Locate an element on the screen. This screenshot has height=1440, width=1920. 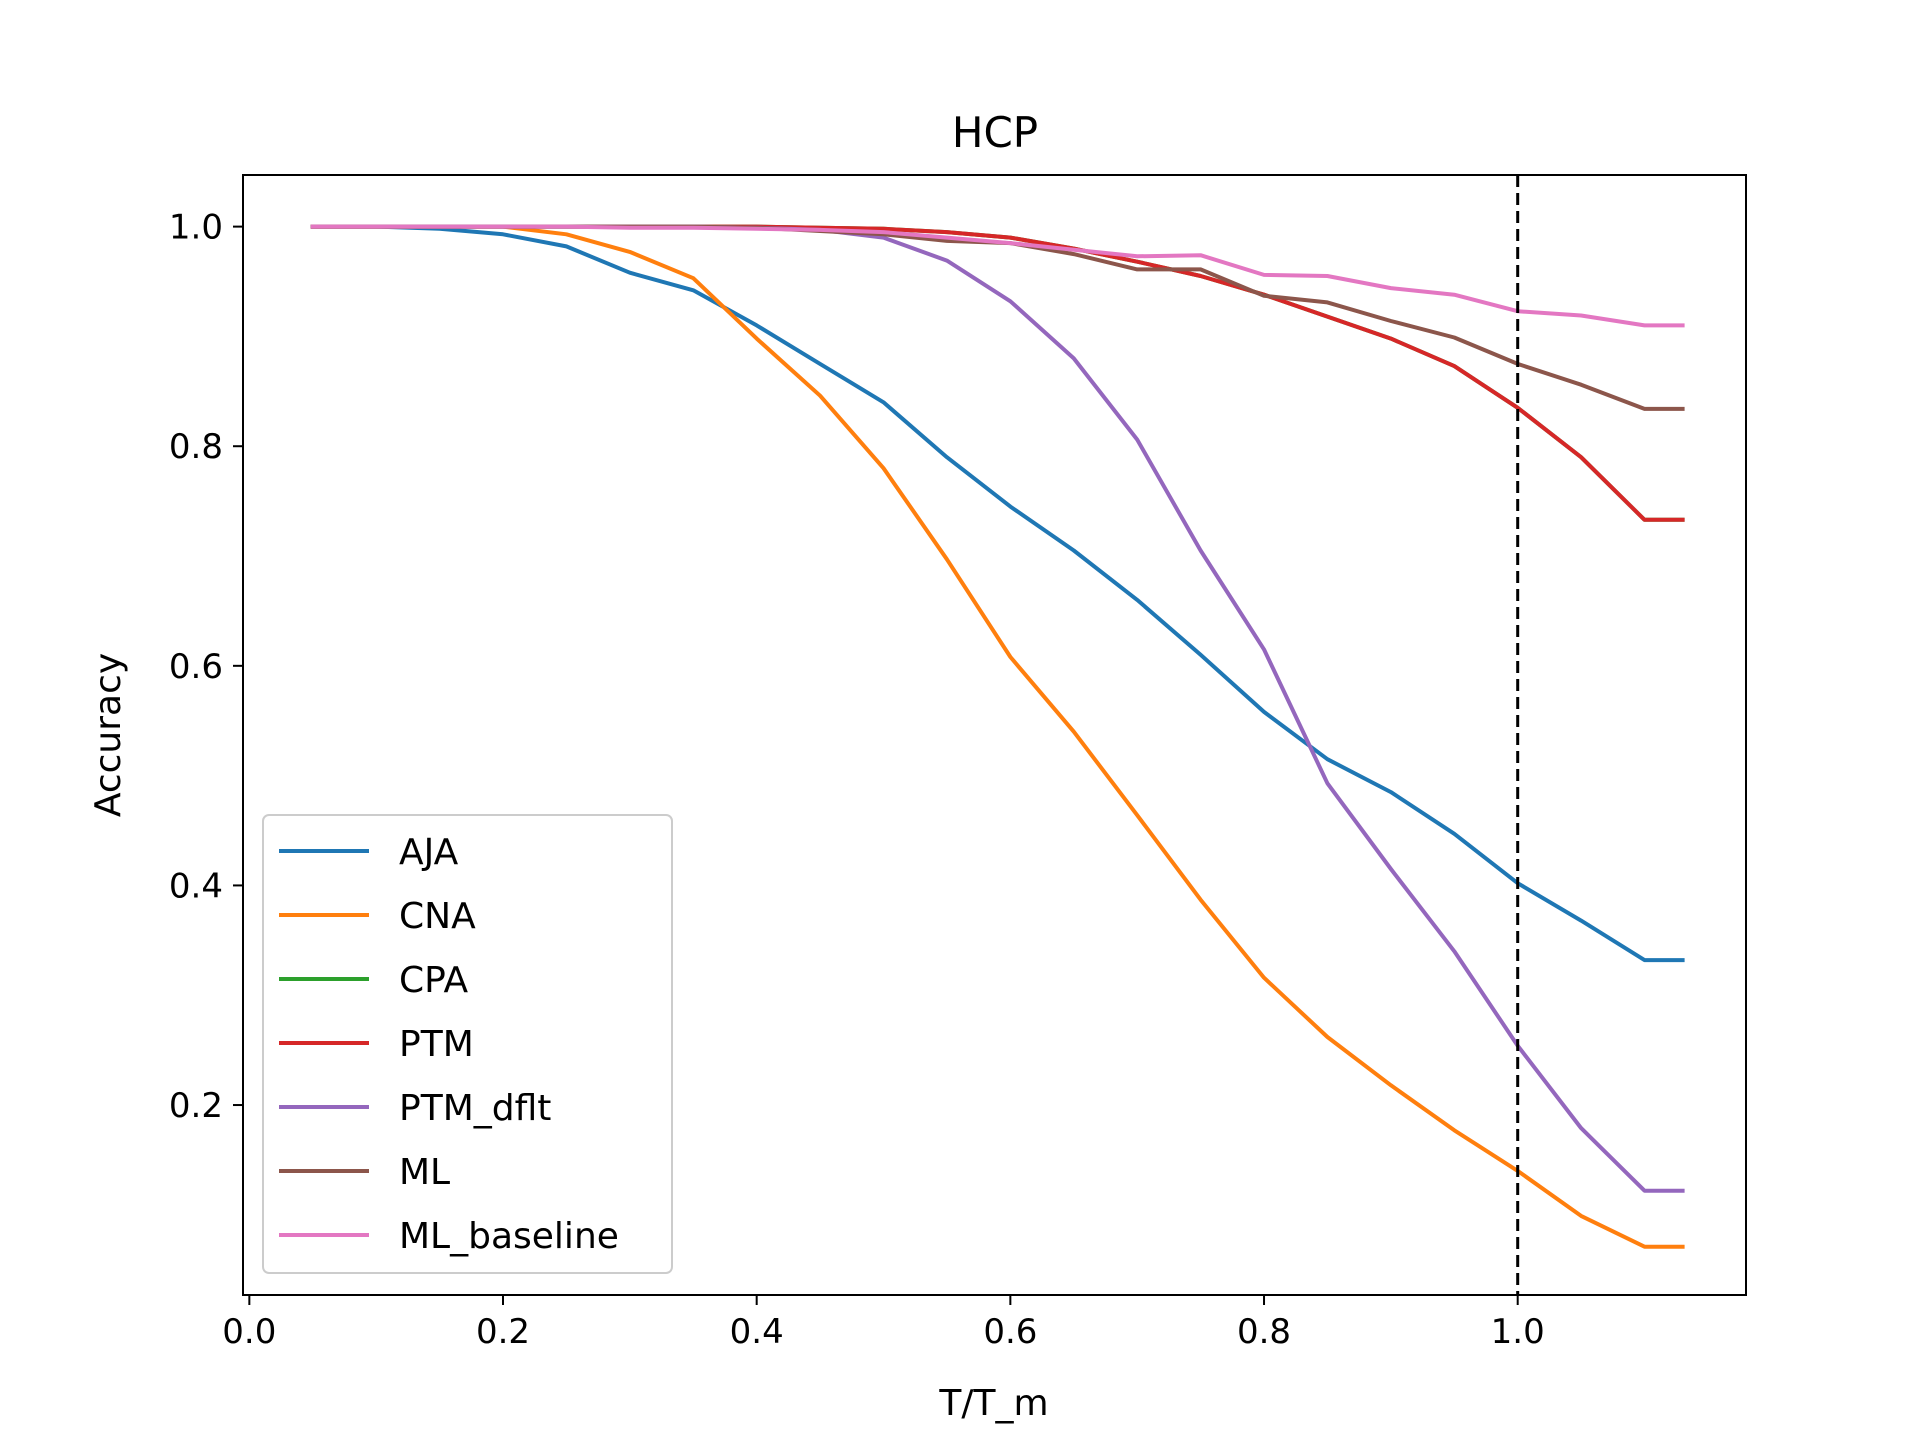
legend: AJA CNA CPA PTM PTM_dflt ML ML_baseline is located at coordinates (467, 1044).